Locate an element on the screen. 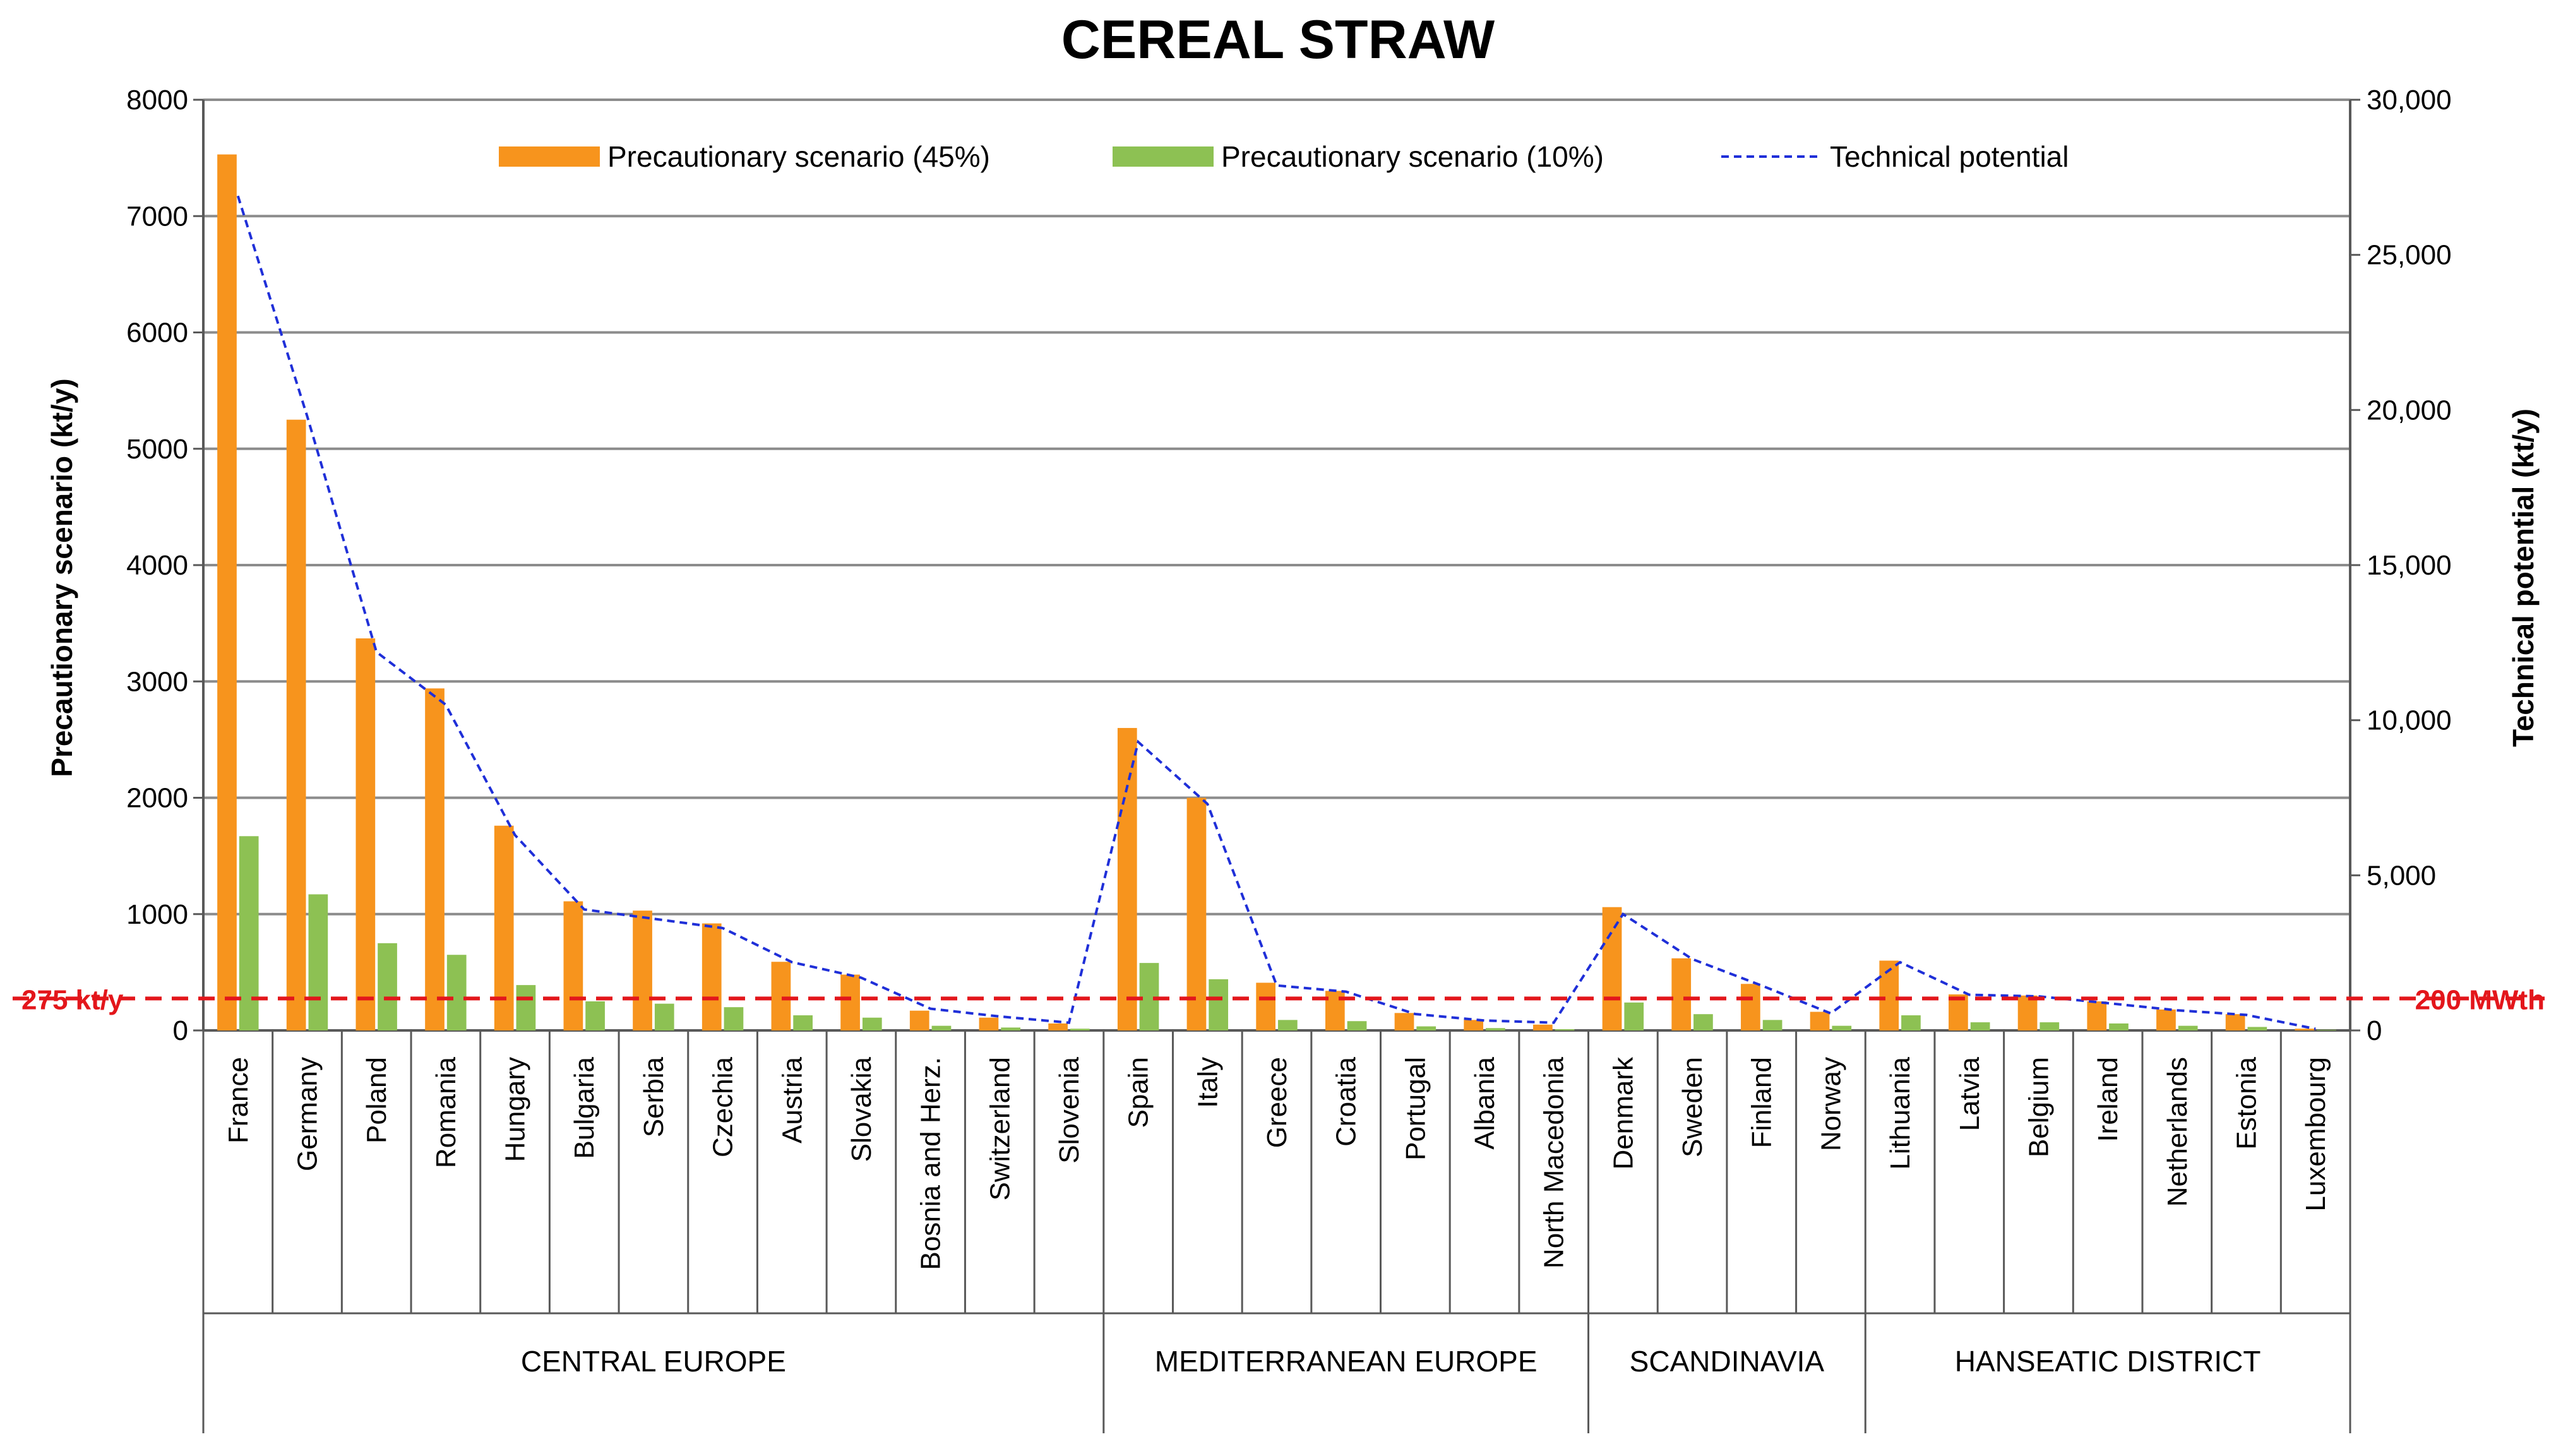 The image size is (2556, 1456). y-tick-label: 6000 is located at coordinates (157, 333).